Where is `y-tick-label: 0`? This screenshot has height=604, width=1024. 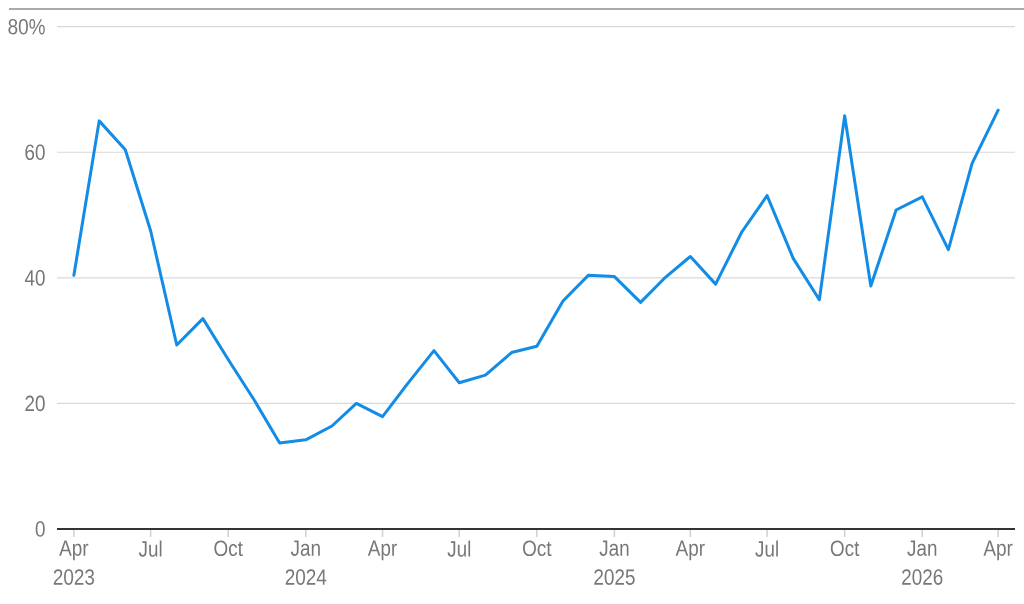 y-tick-label: 0 is located at coordinates (40, 529).